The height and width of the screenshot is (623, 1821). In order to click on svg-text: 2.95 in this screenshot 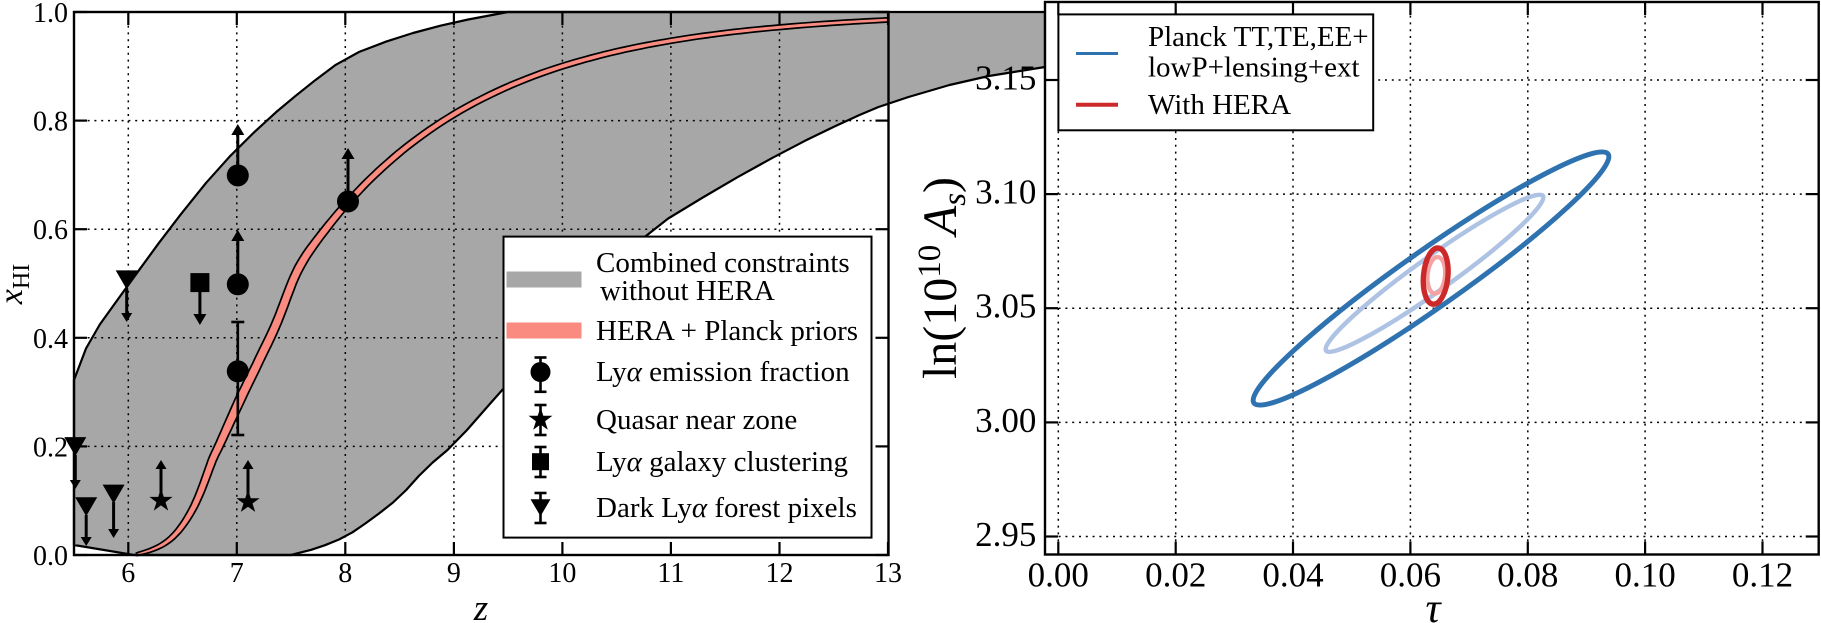, I will do `click(1005, 534)`.